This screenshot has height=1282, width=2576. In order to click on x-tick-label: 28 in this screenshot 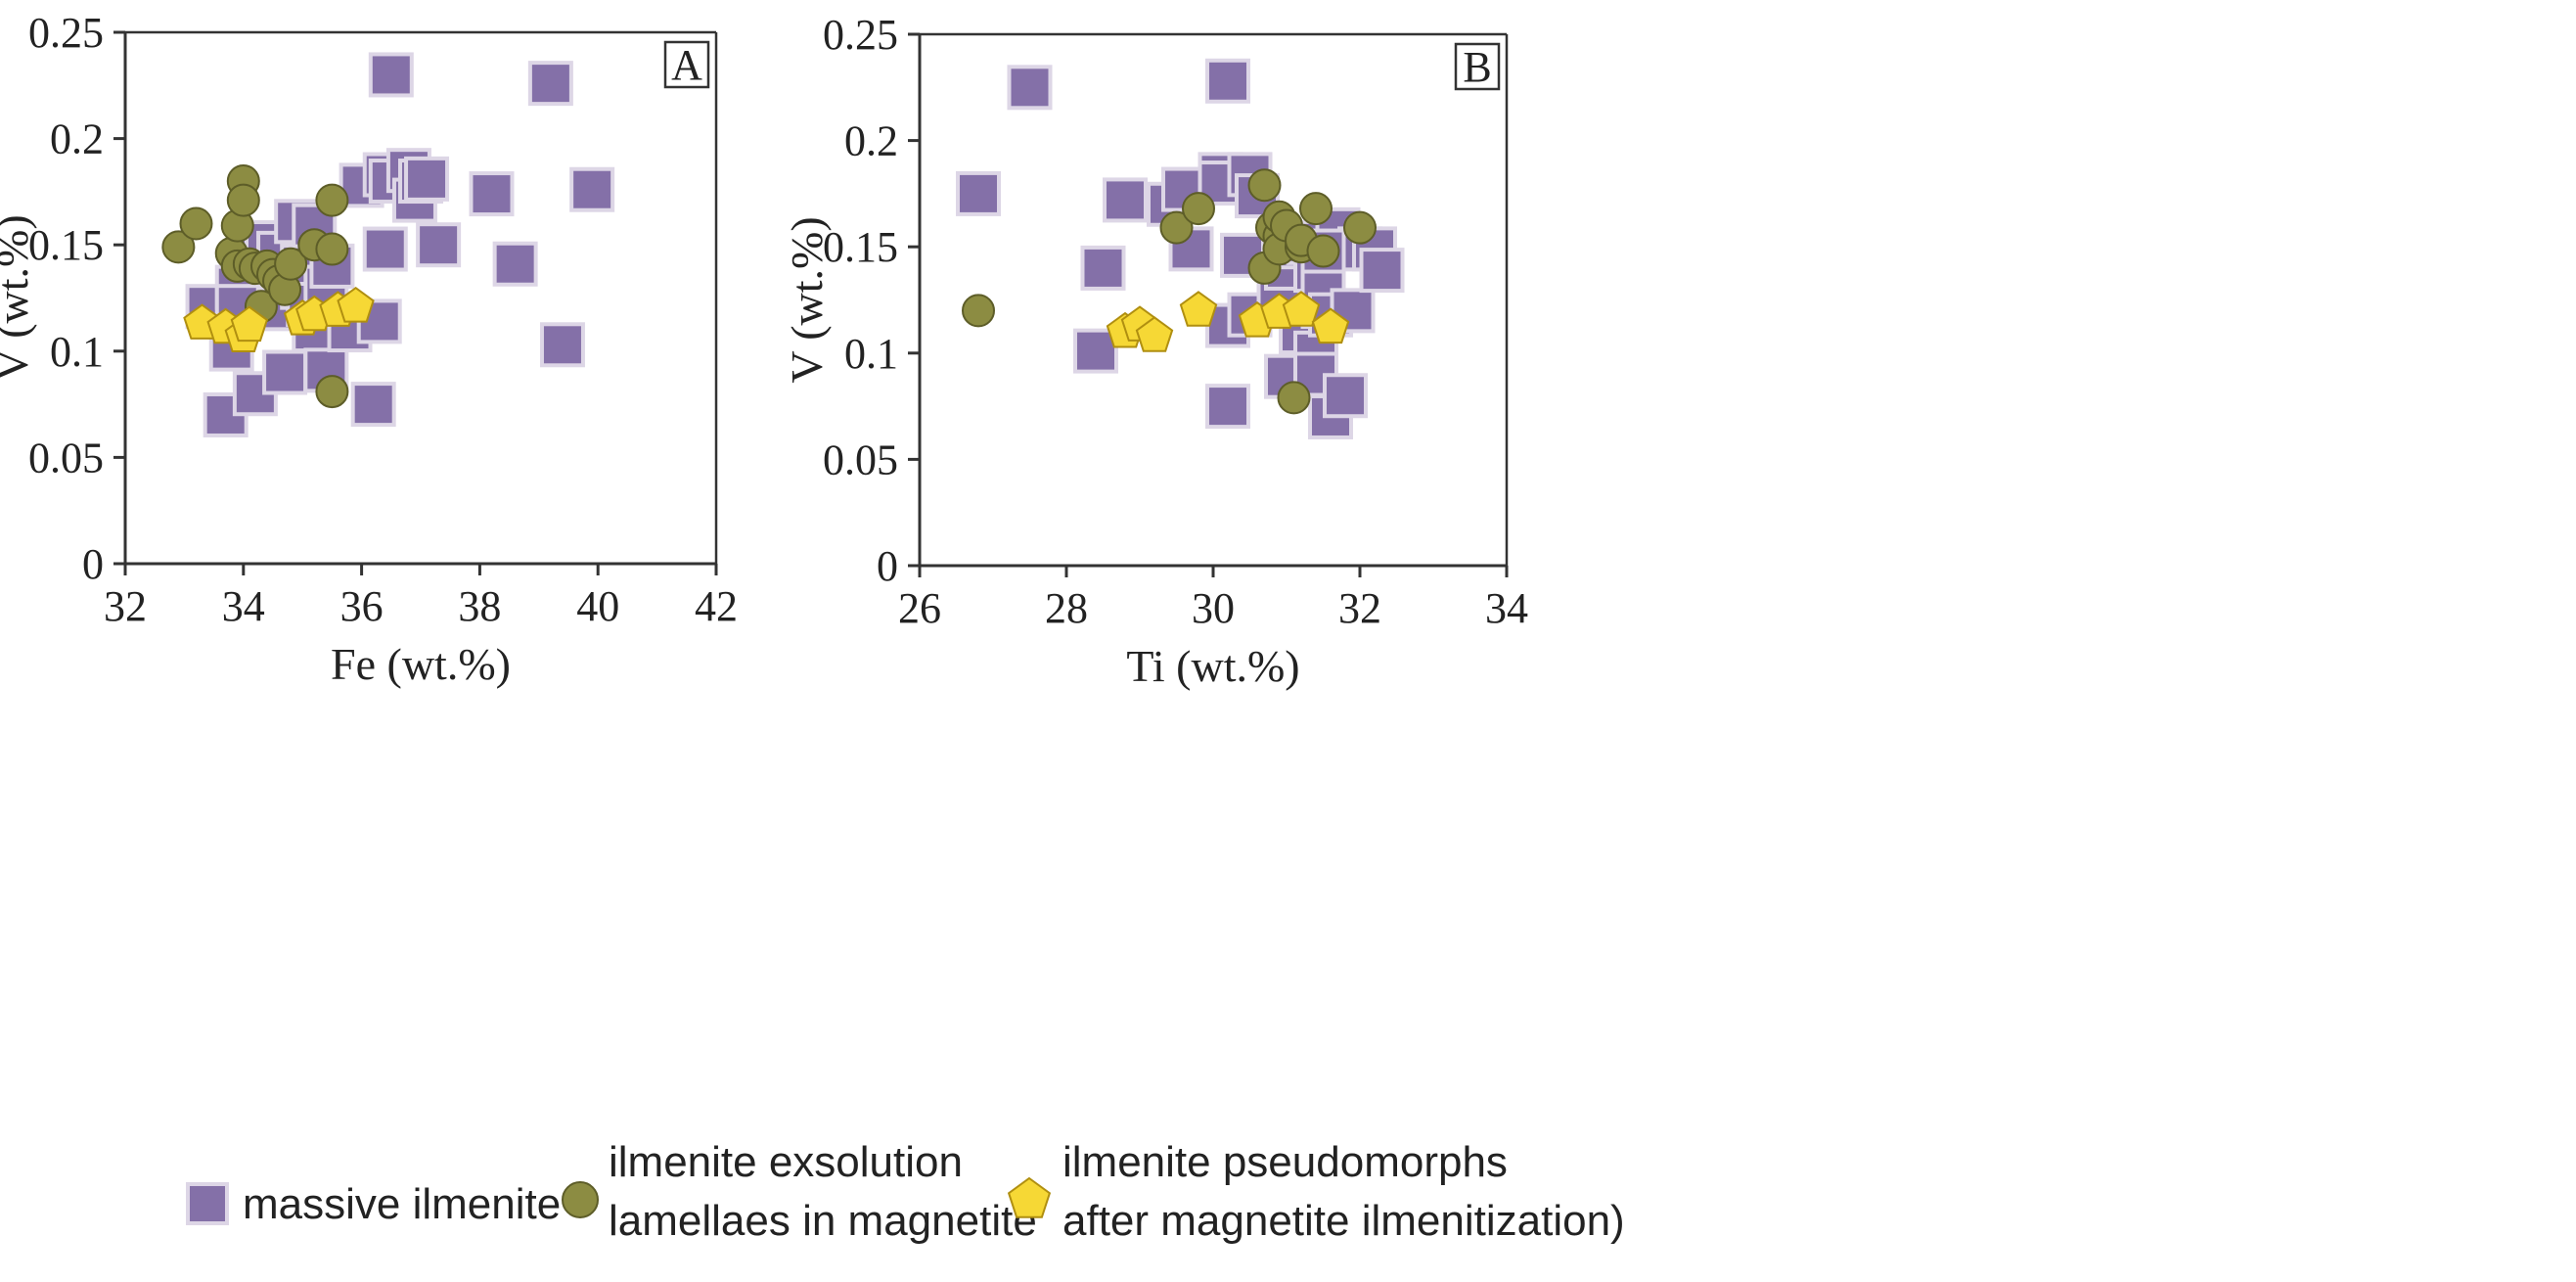, I will do `click(1066, 608)`.